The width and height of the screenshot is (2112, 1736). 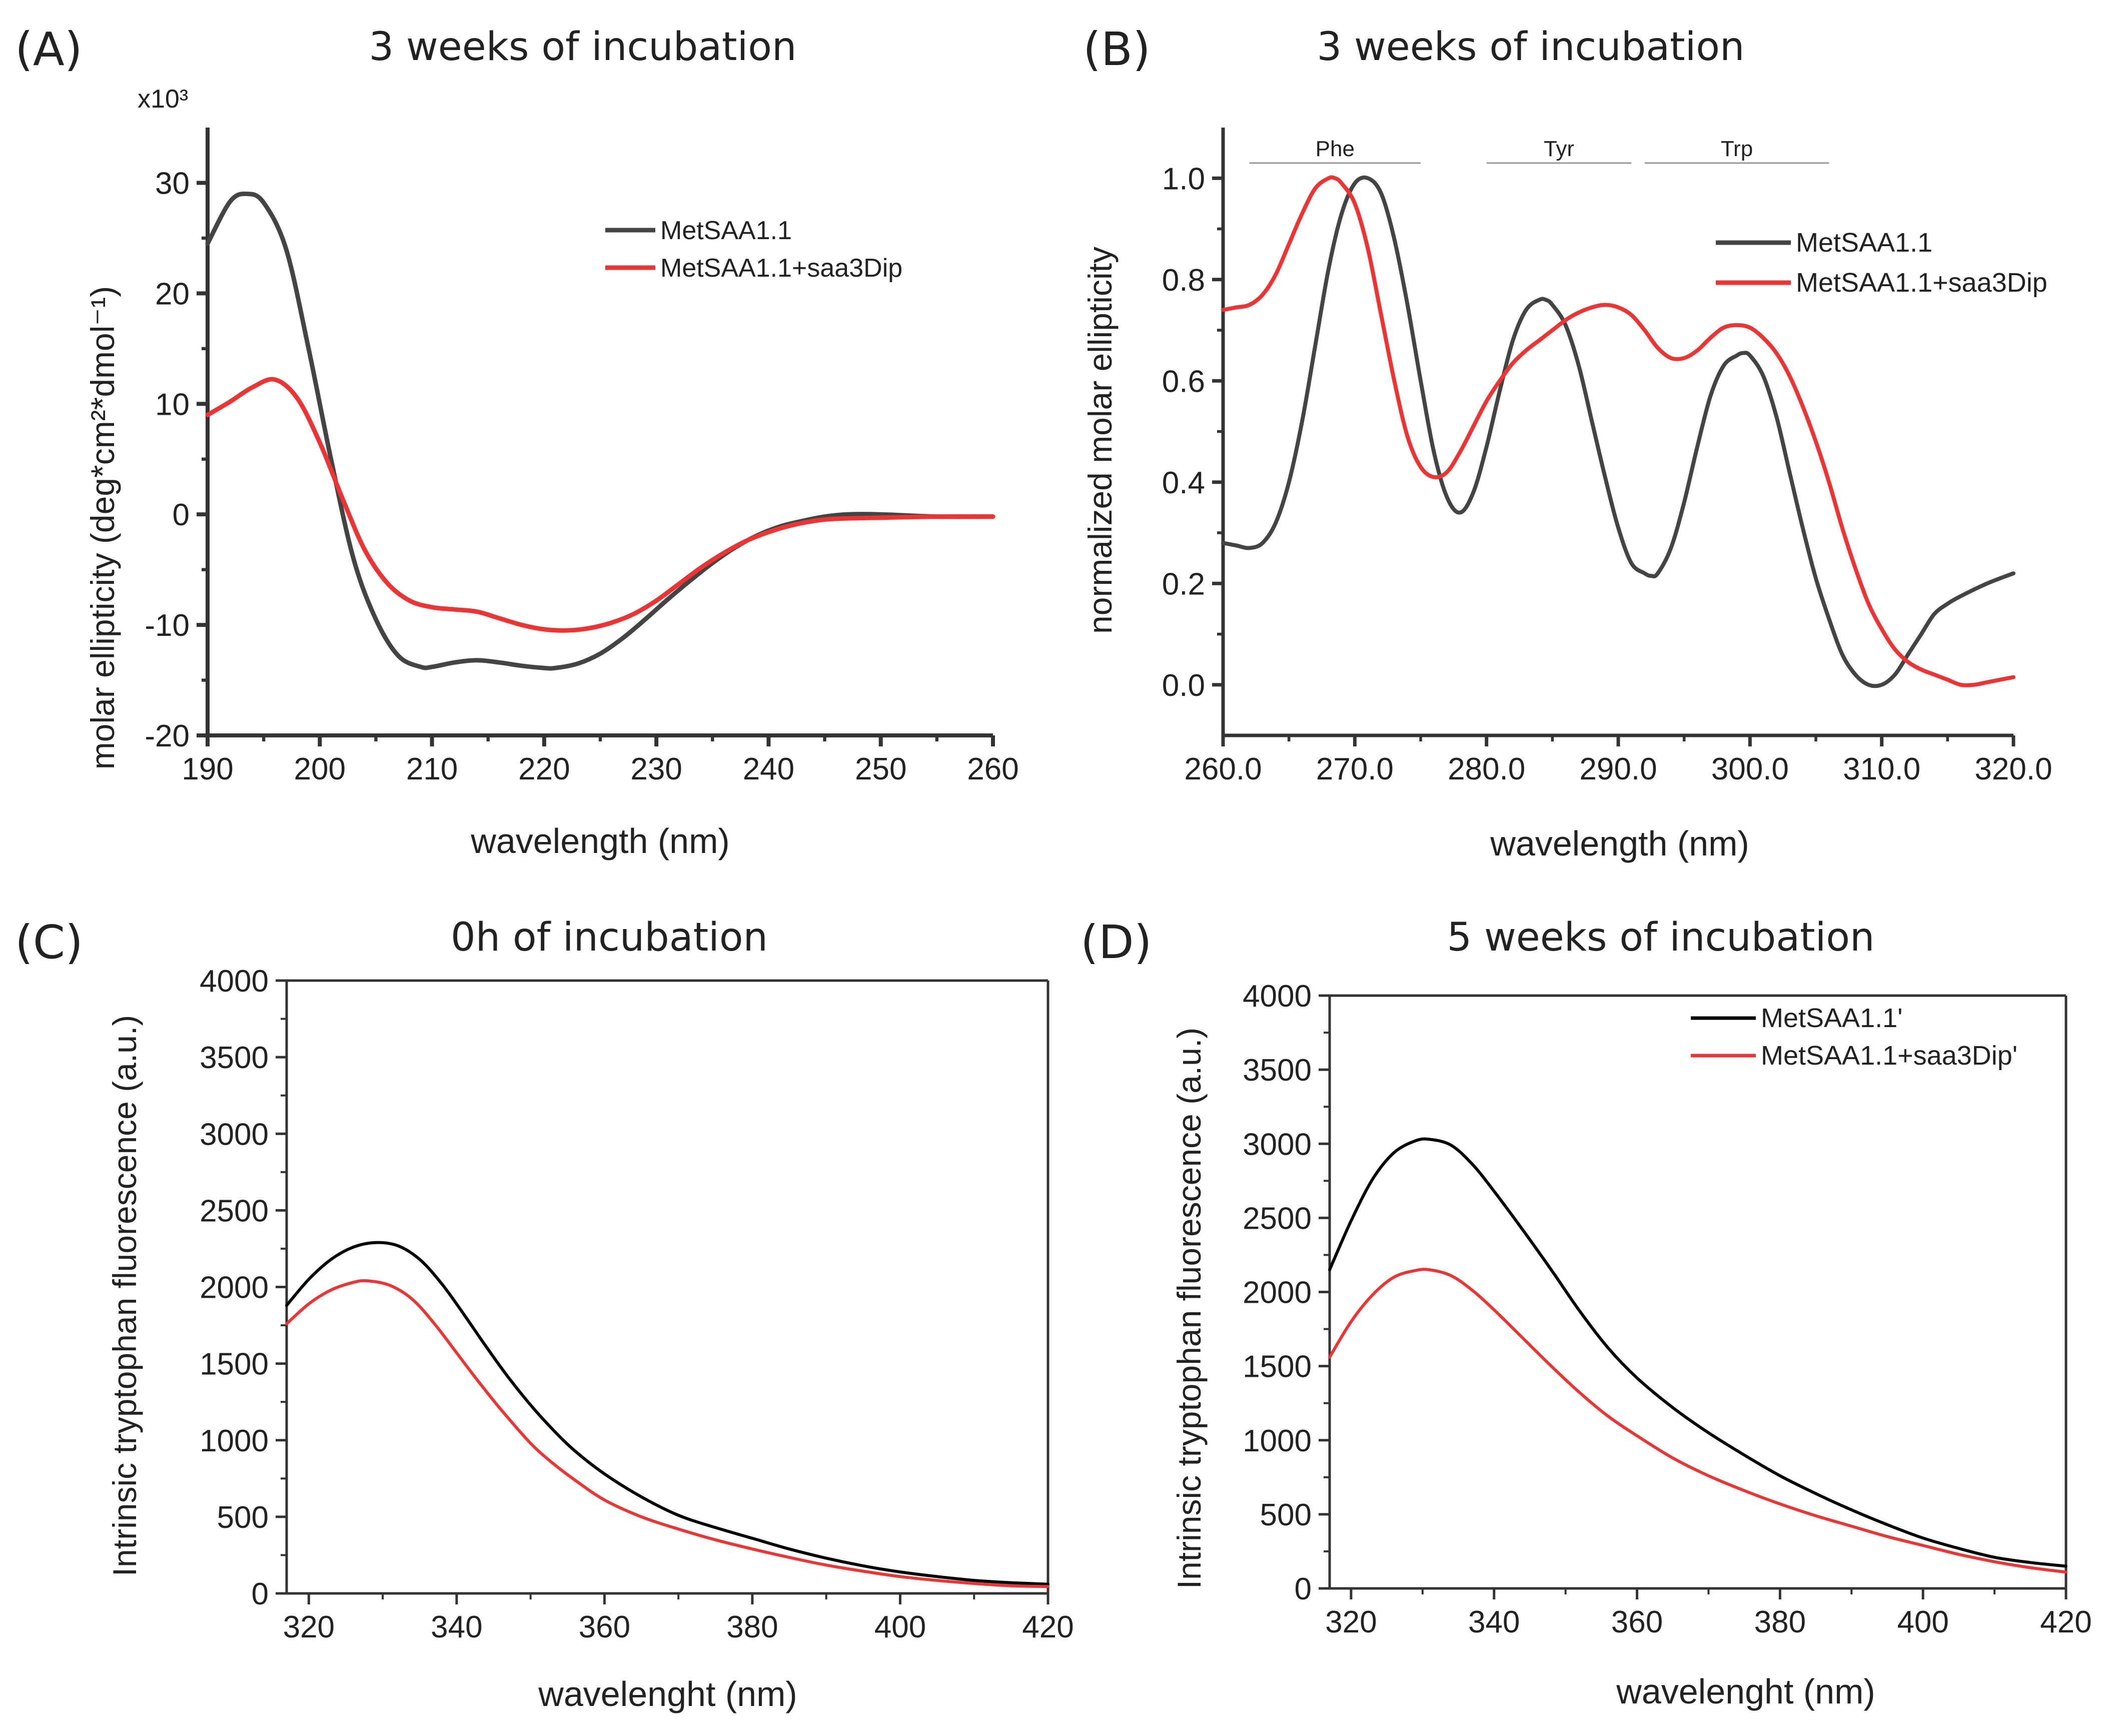 I want to click on panel-a-label: (A), so click(x=49, y=49).